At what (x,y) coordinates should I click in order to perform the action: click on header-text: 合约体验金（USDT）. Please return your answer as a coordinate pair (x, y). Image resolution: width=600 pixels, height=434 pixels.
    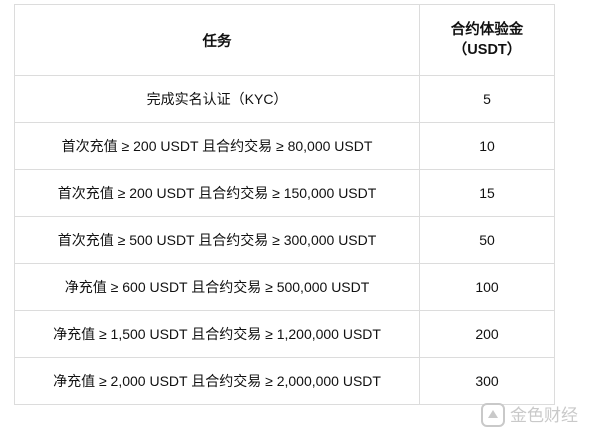
    Looking at the image, I should click on (487, 40).